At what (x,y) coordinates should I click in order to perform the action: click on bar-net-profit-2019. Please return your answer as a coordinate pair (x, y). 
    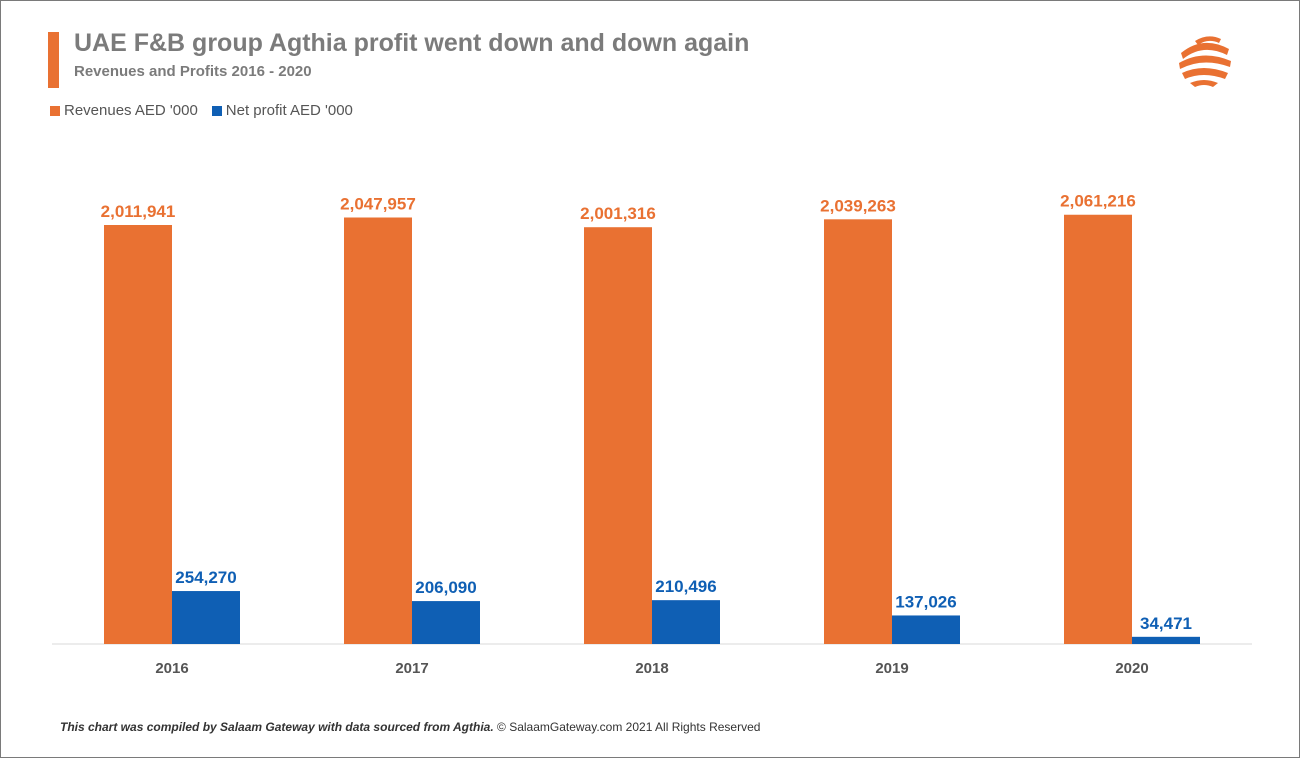
    Looking at the image, I should click on (926, 629).